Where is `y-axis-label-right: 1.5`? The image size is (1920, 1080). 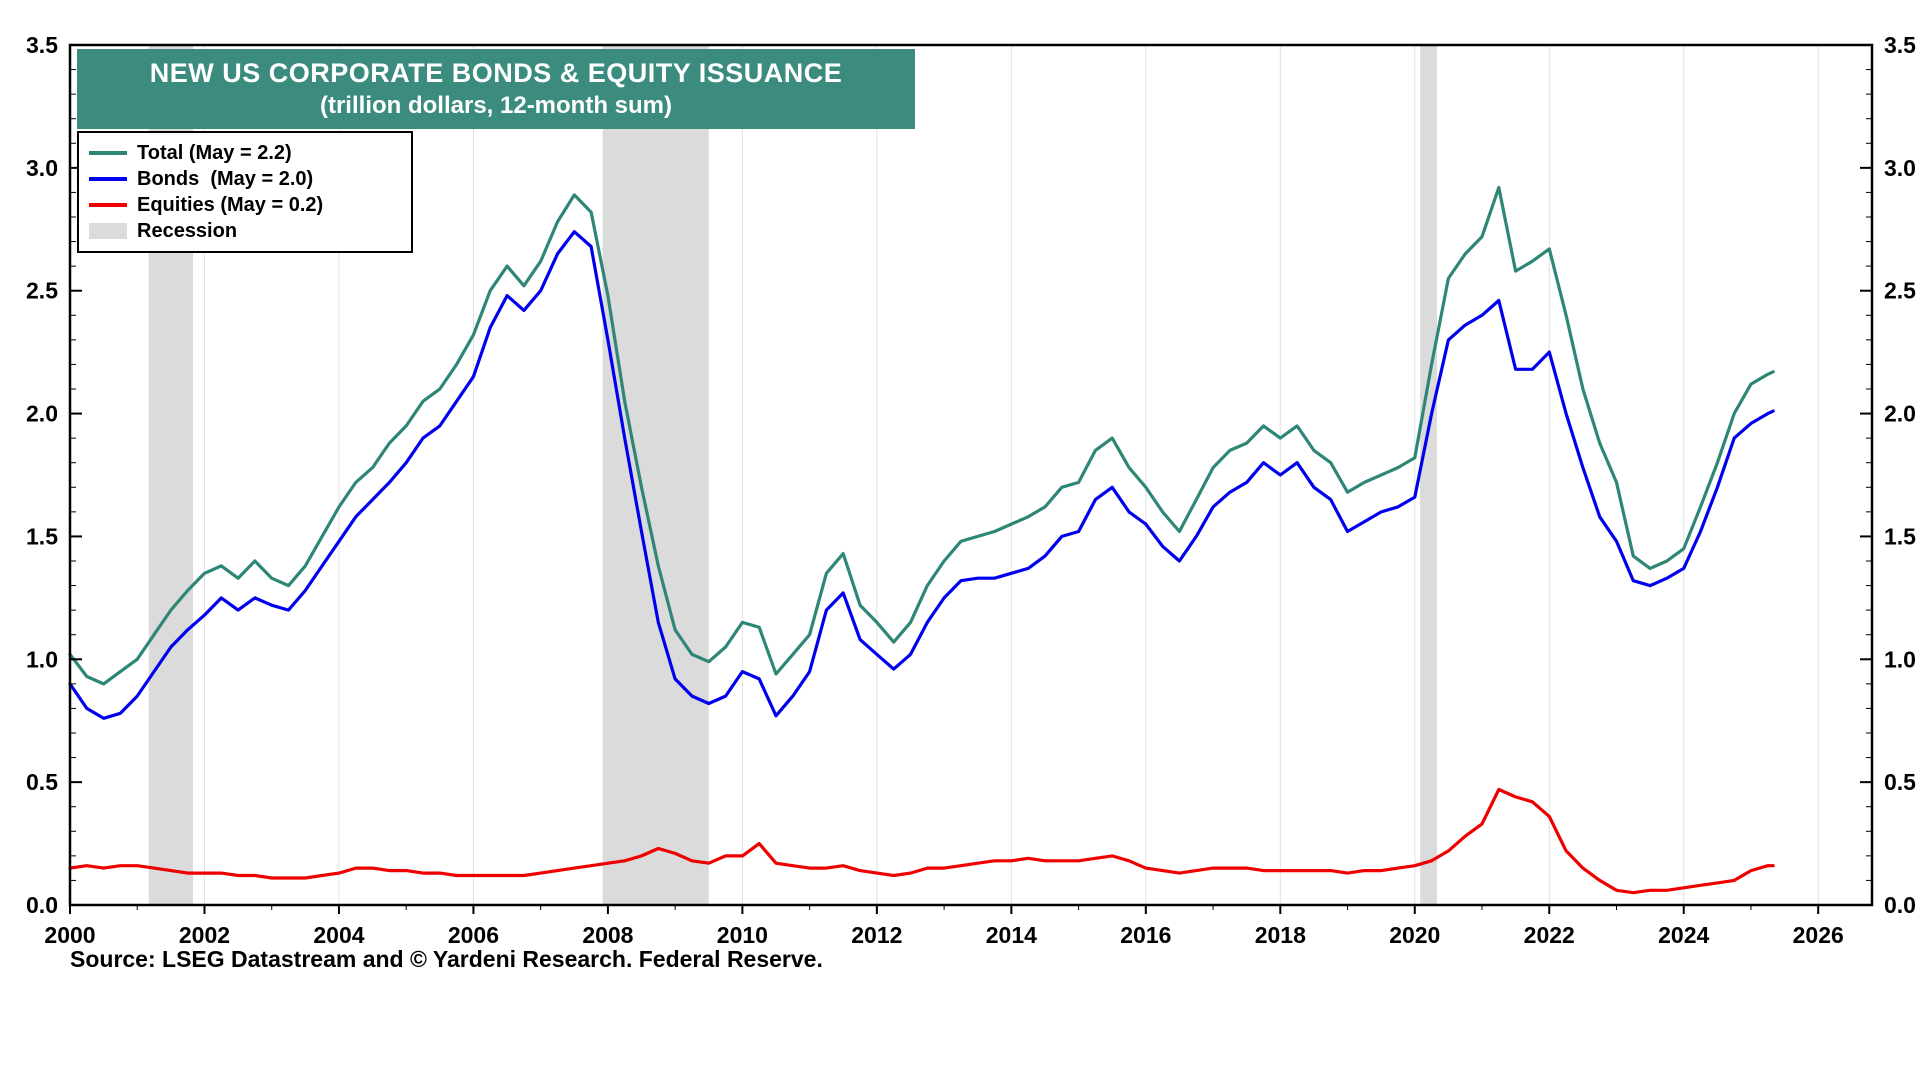
y-axis-label-right: 1.5 is located at coordinates (1900, 536).